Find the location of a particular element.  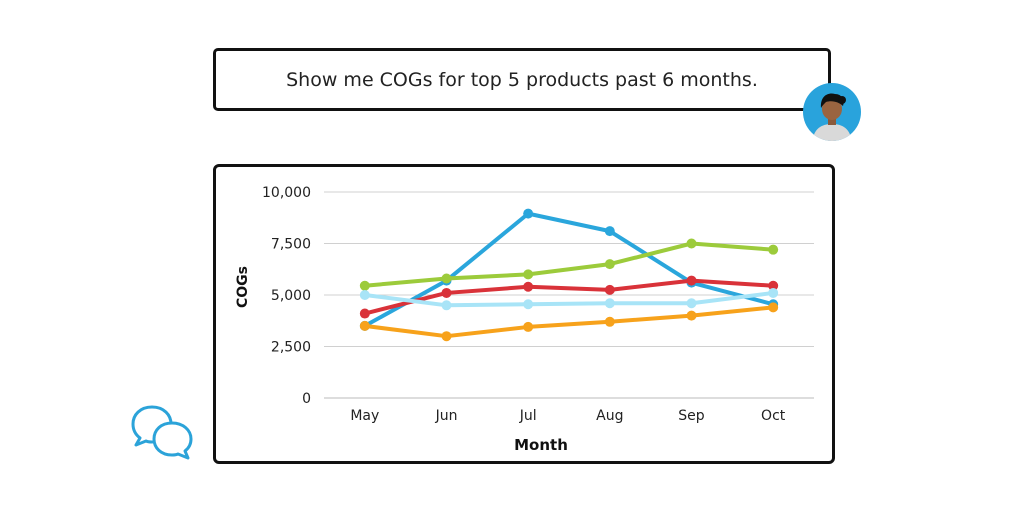

x-tick-label: Jul is located at coordinates (528, 416).